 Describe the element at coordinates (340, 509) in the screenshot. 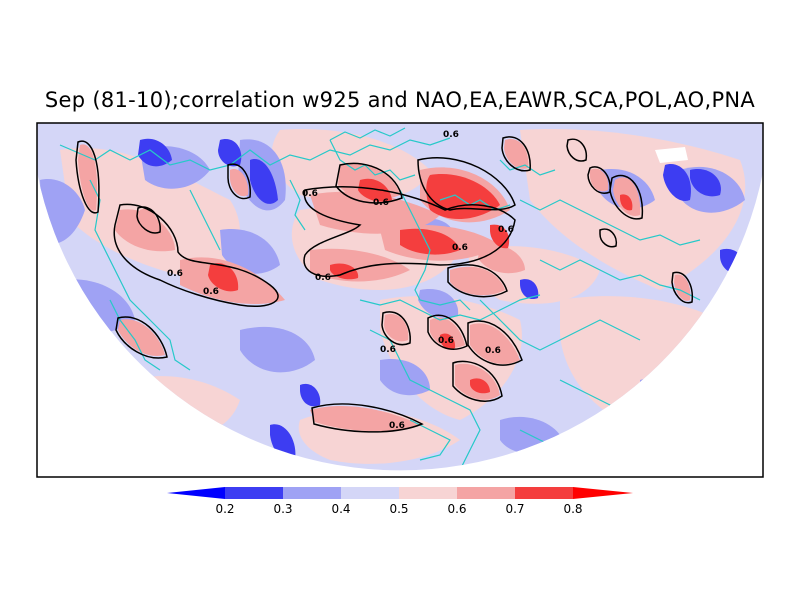

I see `colorbar-tick-label: 0.4` at that location.